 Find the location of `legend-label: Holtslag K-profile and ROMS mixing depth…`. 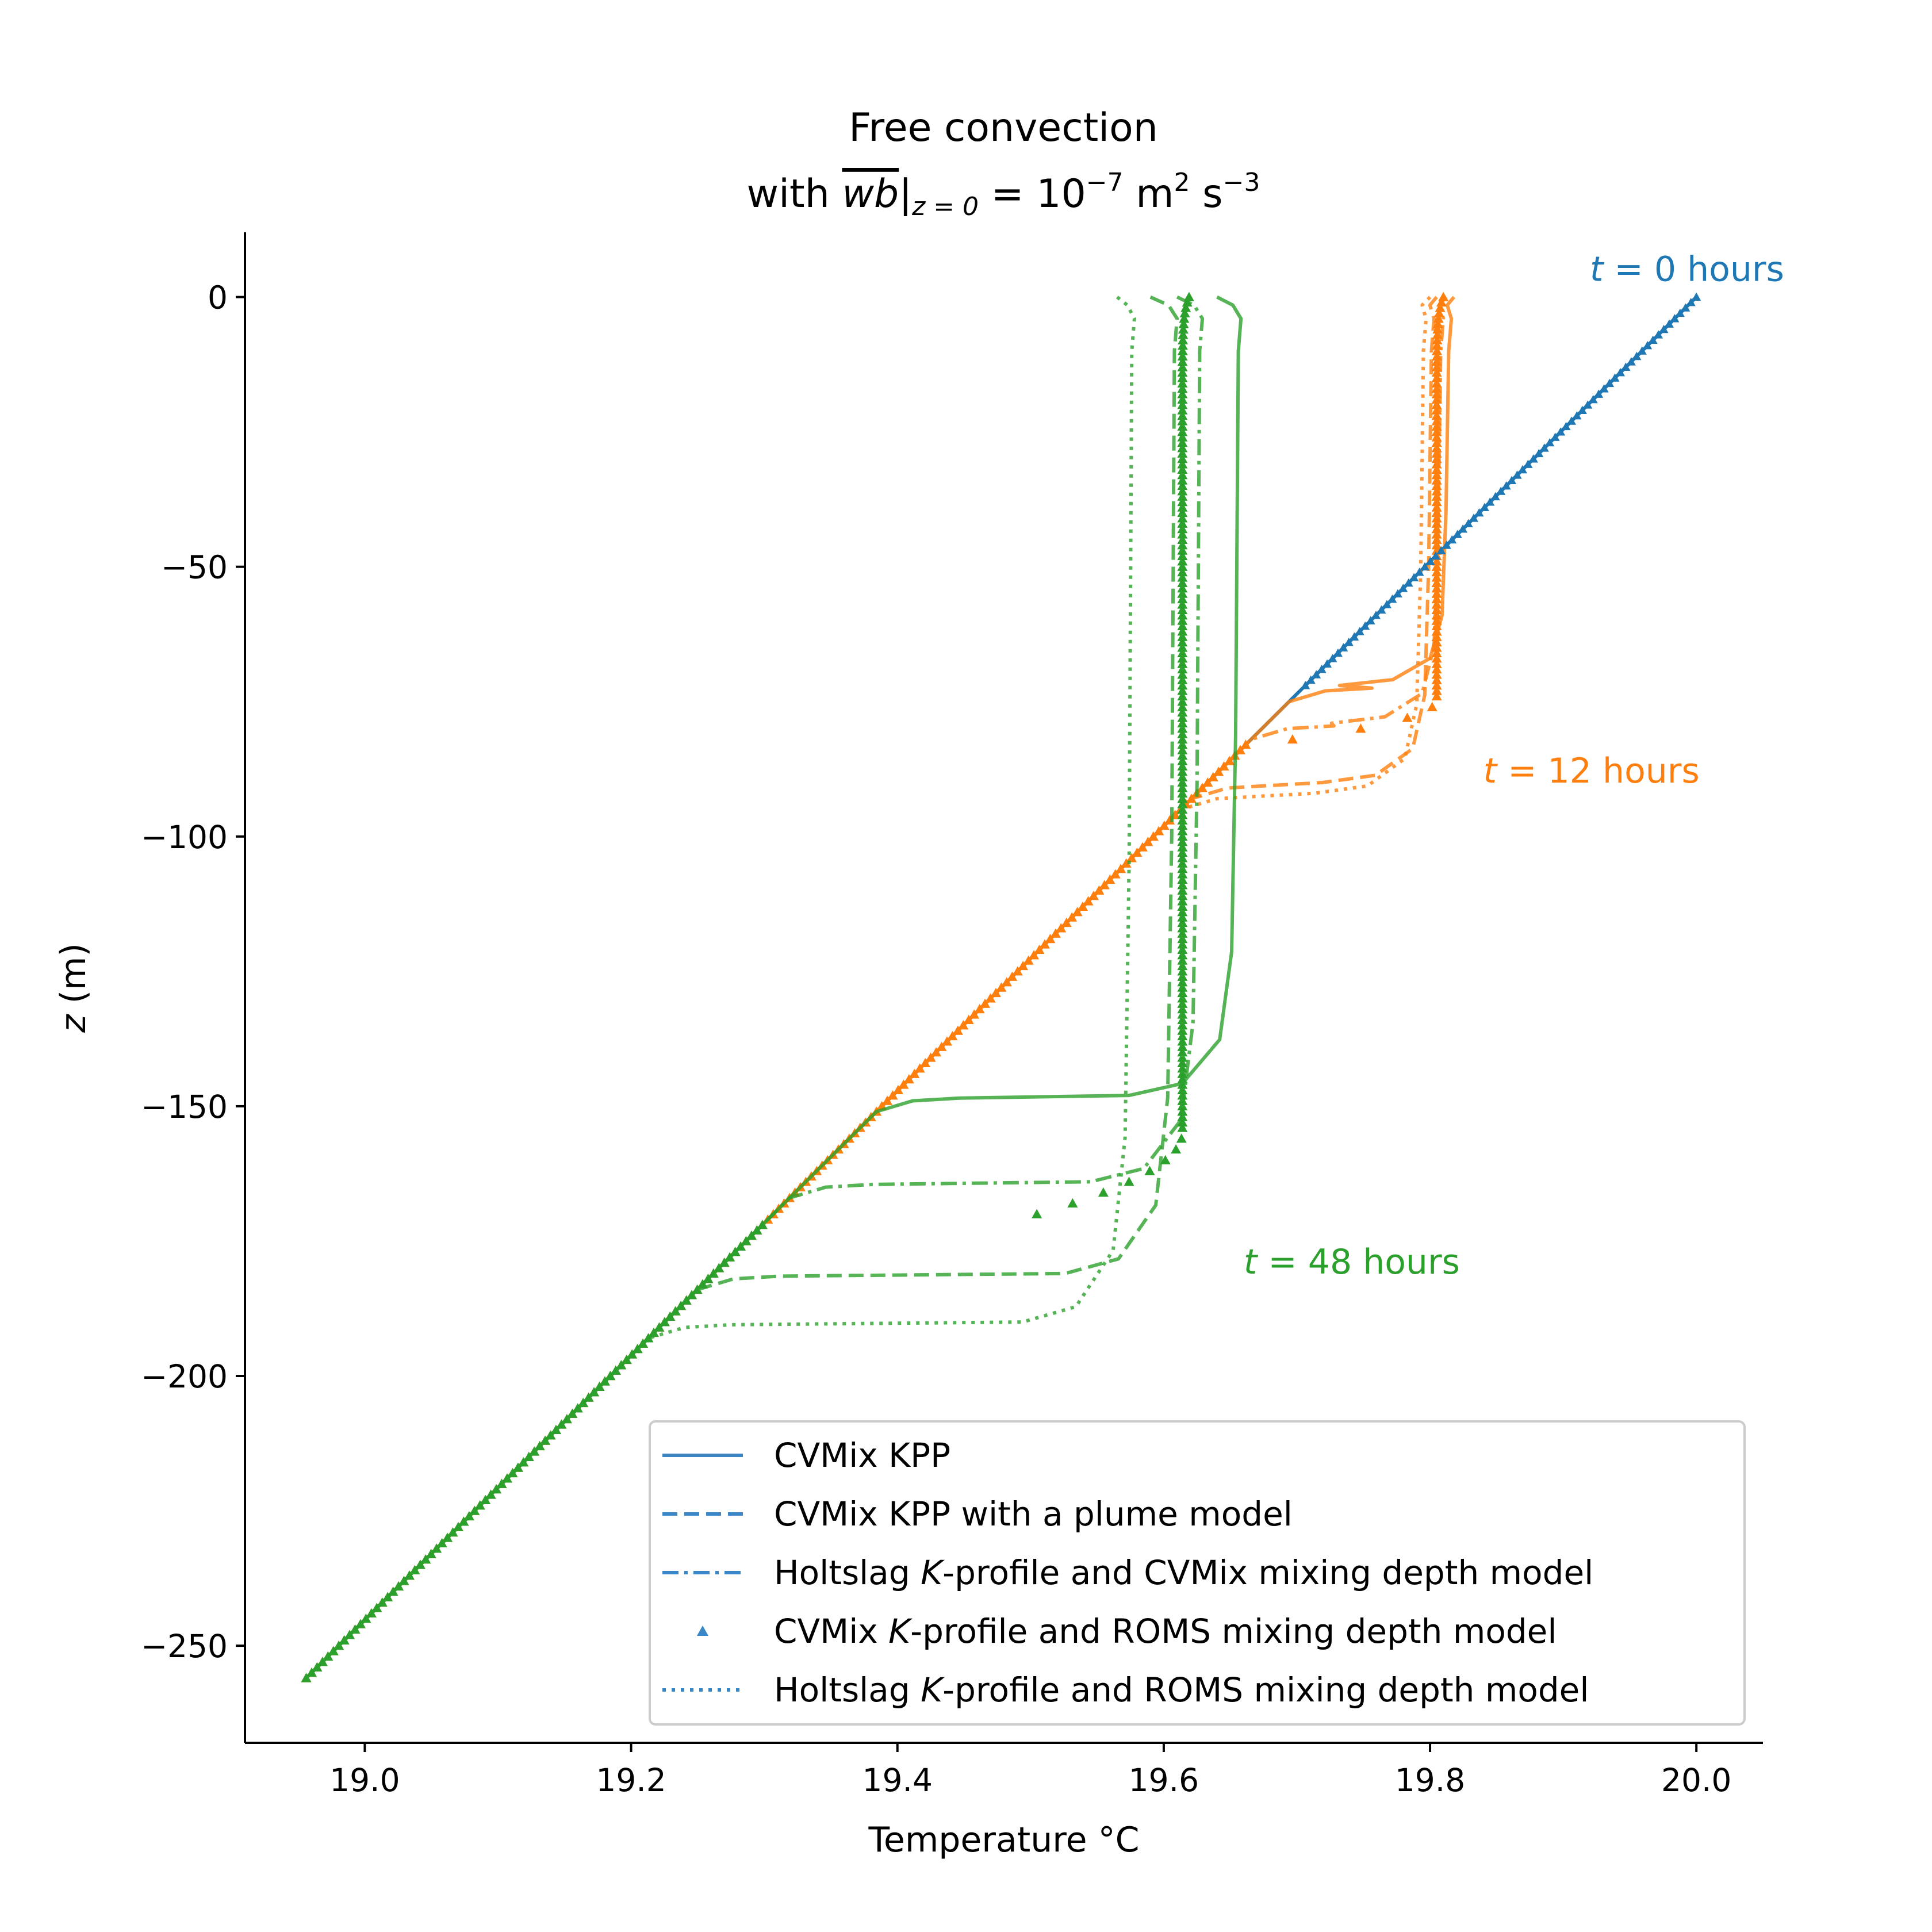

legend-label: Holtslag K-profile and ROMS mixing depth… is located at coordinates (1181, 1689).